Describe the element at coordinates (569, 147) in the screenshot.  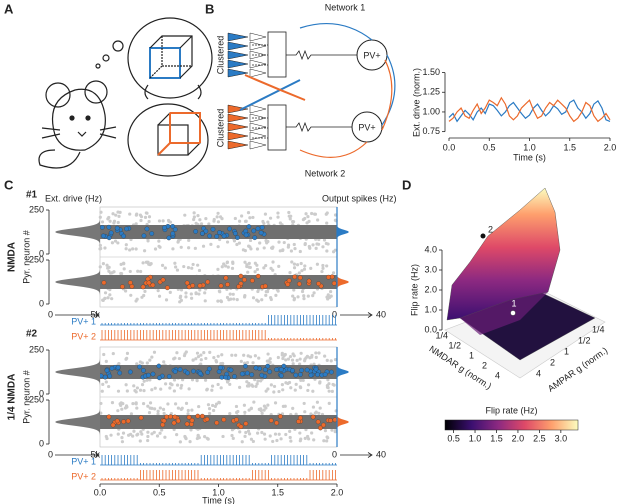
I see `x-tick-label: 1.5` at that location.